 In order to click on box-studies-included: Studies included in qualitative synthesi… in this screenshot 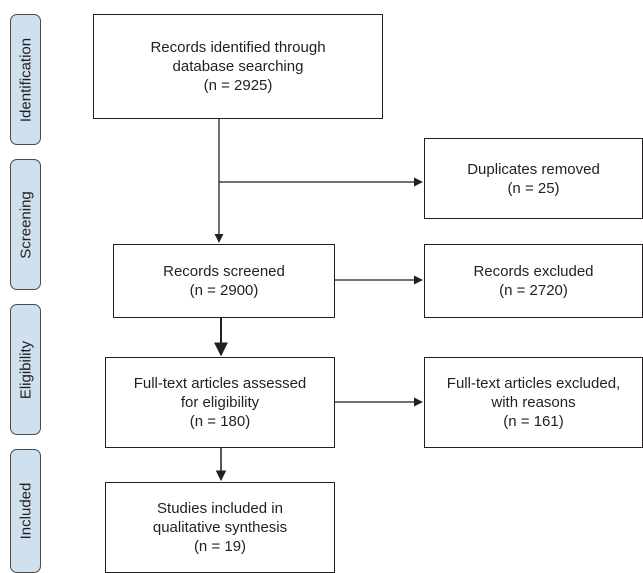, I will do `click(220, 527)`.